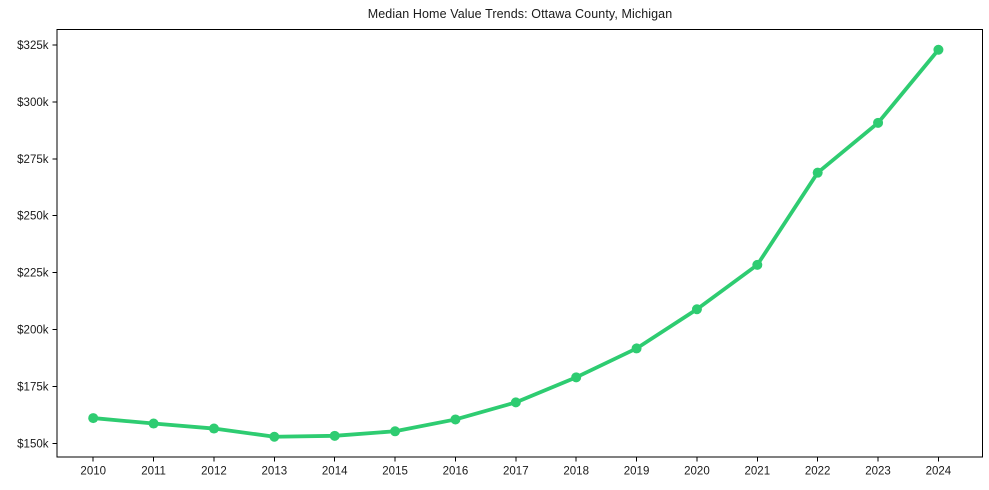 This screenshot has height=490, width=989. I want to click on x-tick-label: 2012, so click(214, 472).